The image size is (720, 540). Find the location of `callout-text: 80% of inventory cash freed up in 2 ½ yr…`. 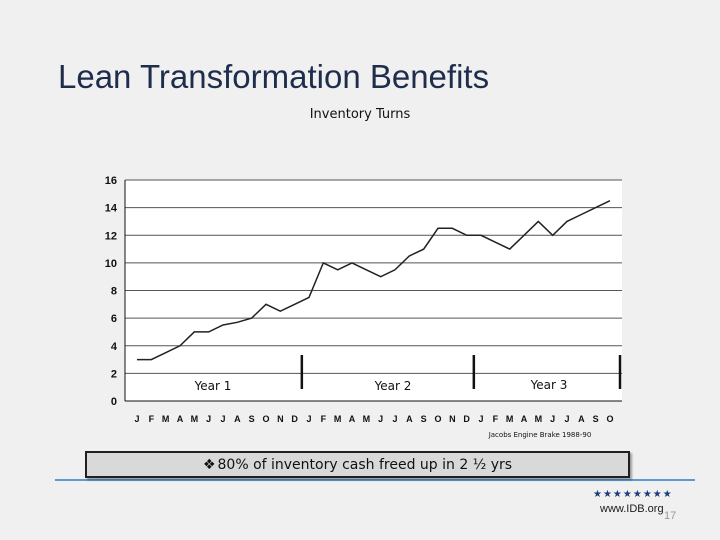

callout-text: 80% of inventory cash freed up in 2 ½ yr… is located at coordinates (365, 464).